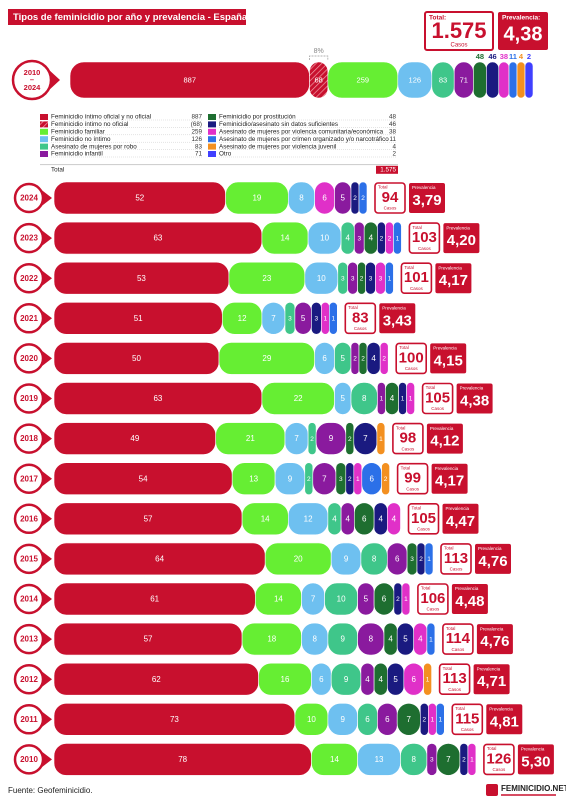  I want to click on legend-value: 11, so click(392, 139).